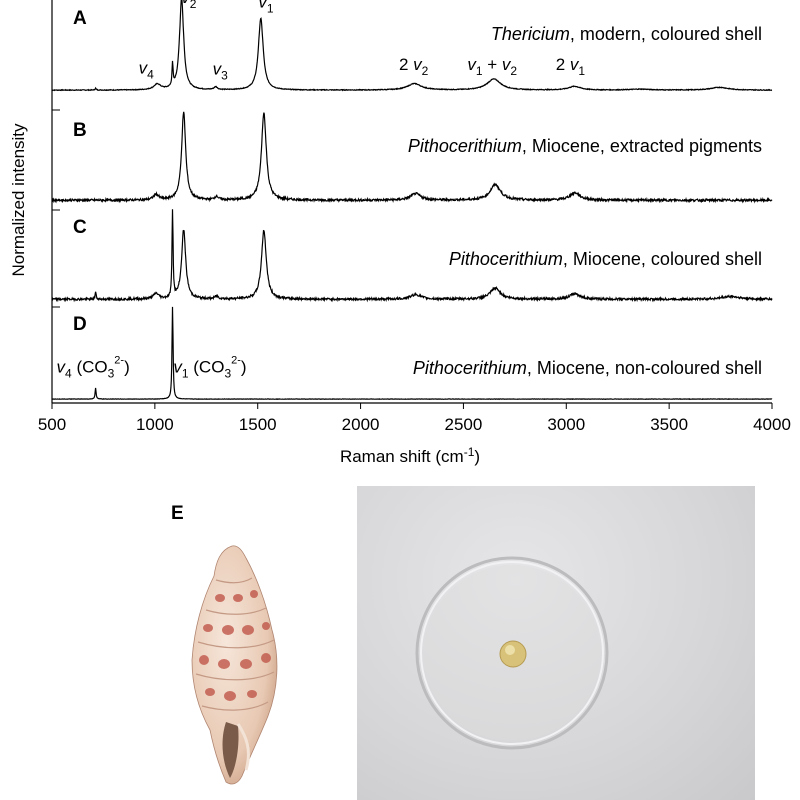 The width and height of the screenshot is (800, 800). I want to click on spectrum-line-d, so click(412, 353).